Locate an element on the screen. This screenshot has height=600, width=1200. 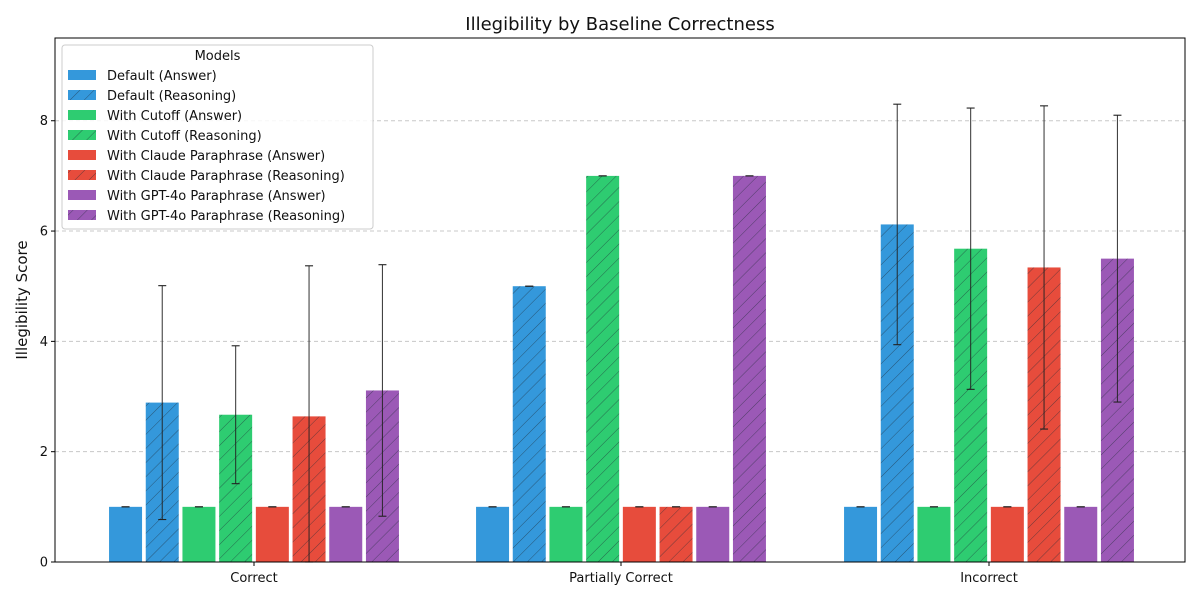
legend-item: Default (Answer) is located at coordinates (142, 76).